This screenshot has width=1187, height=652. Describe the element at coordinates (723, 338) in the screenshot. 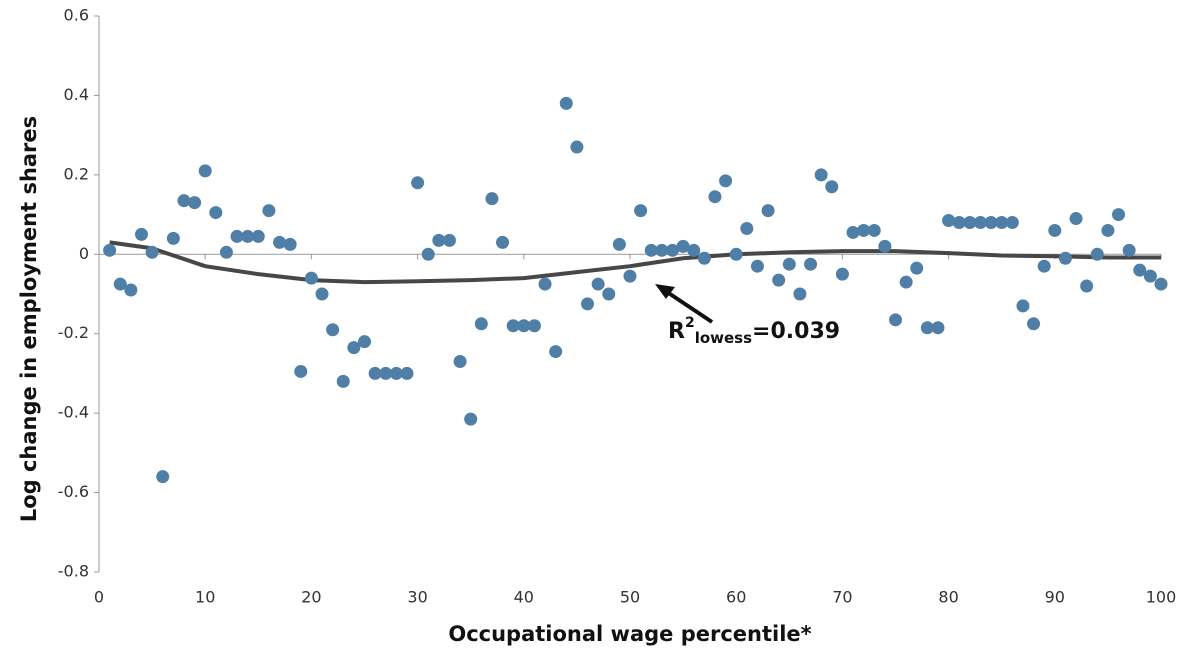

I see `annotation-part: lowess` at that location.